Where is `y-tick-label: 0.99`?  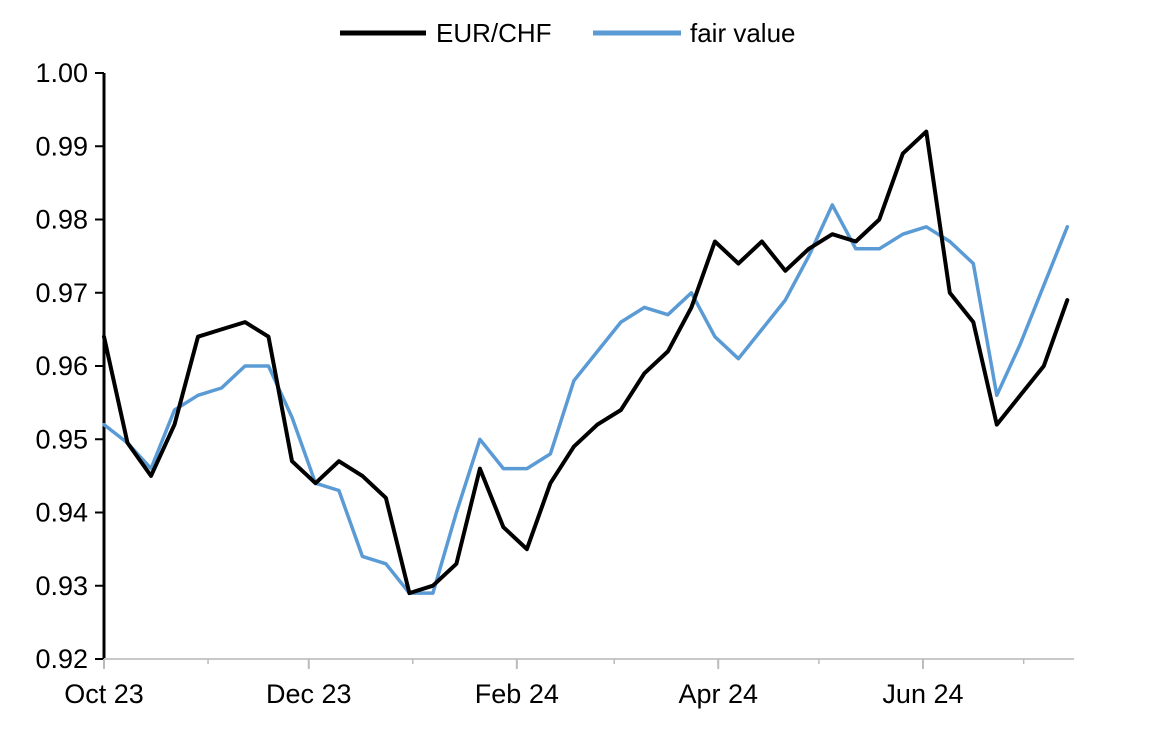
y-tick-label: 0.99 is located at coordinates (61, 146).